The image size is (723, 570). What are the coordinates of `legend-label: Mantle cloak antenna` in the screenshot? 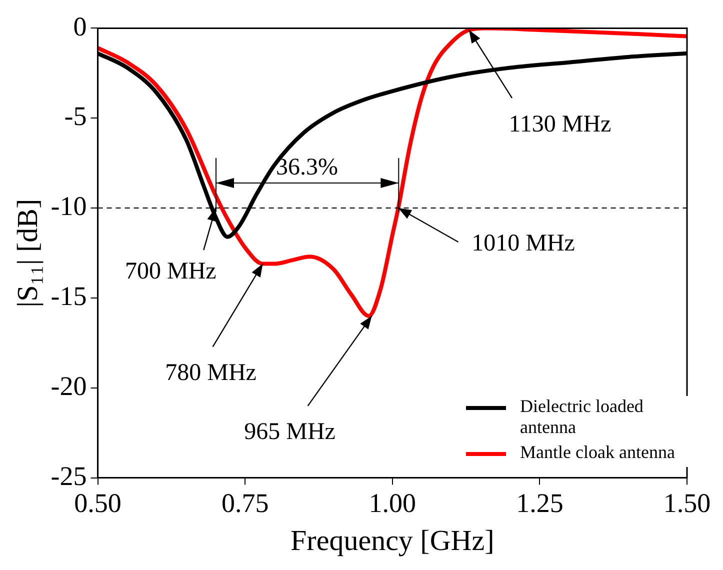 It's located at (597, 452).